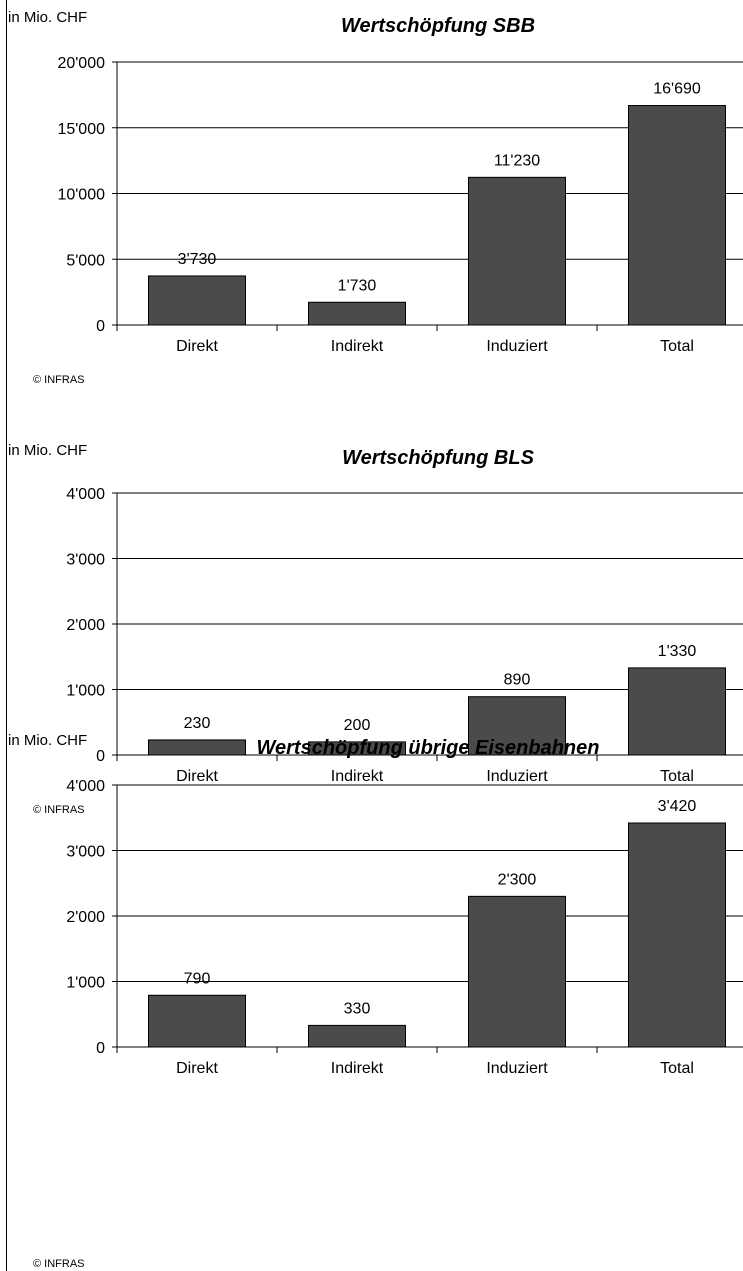 This screenshot has width=743, height=1271. I want to click on data-label: 1'330, so click(677, 651).